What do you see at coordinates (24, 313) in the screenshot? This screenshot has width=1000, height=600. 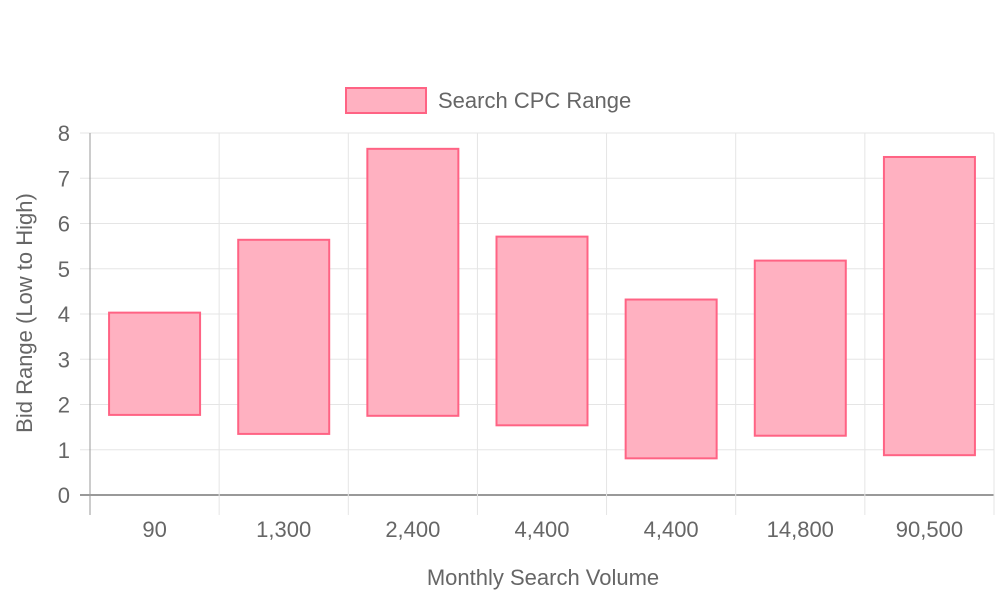 I see `y-axis-title: Bid Range (Low to High)` at bounding box center [24, 313].